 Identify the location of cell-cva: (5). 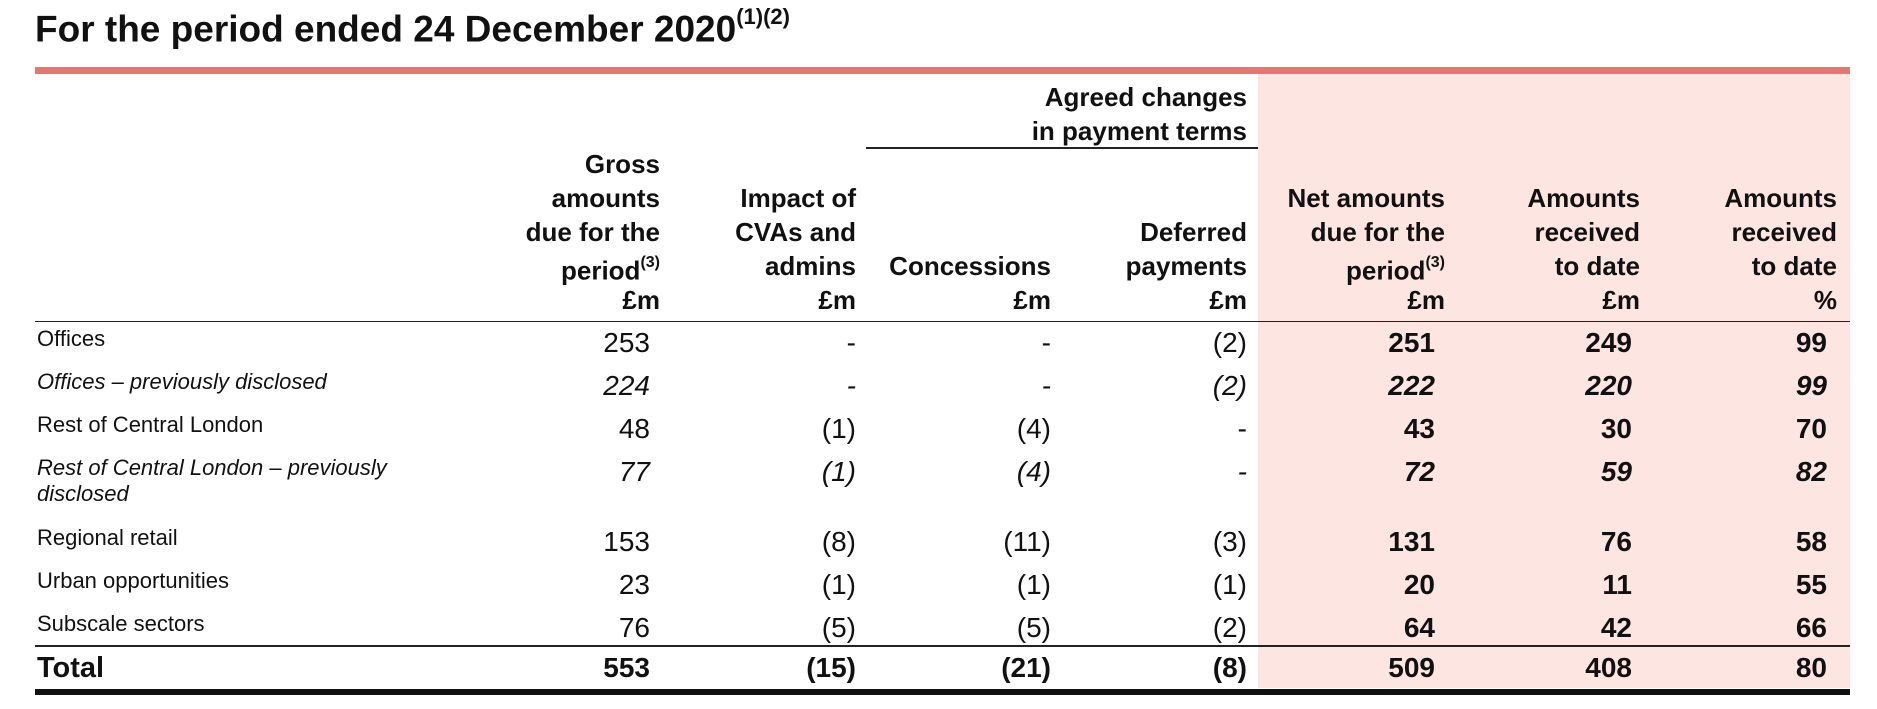
(838, 627).